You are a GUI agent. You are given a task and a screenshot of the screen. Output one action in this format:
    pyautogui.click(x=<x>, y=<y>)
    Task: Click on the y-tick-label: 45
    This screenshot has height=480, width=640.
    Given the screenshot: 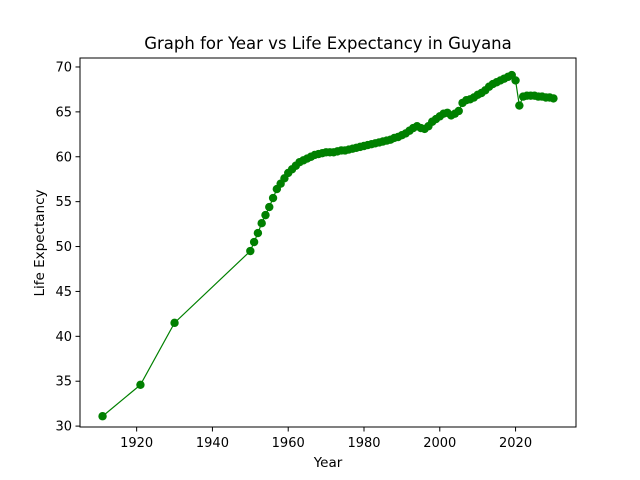 What is the action you would take?
    pyautogui.click(x=63, y=292)
    